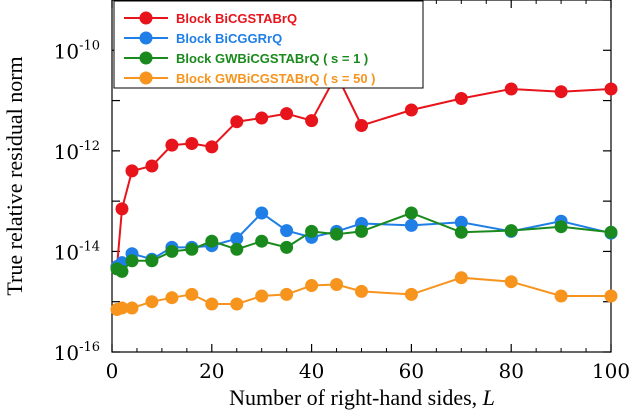 The image size is (632, 413). I want to click on y-tick-label: 10-14, so click(77, 251).